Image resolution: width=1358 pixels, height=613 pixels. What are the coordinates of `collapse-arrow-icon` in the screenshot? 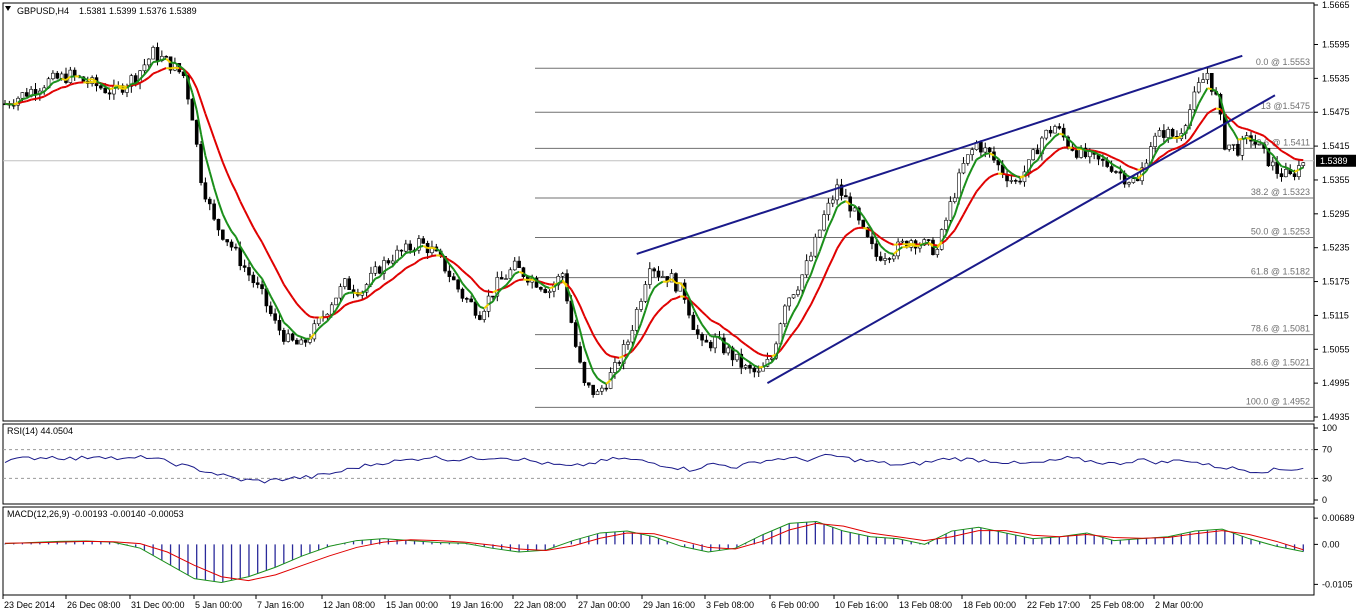 It's located at (8, 8).